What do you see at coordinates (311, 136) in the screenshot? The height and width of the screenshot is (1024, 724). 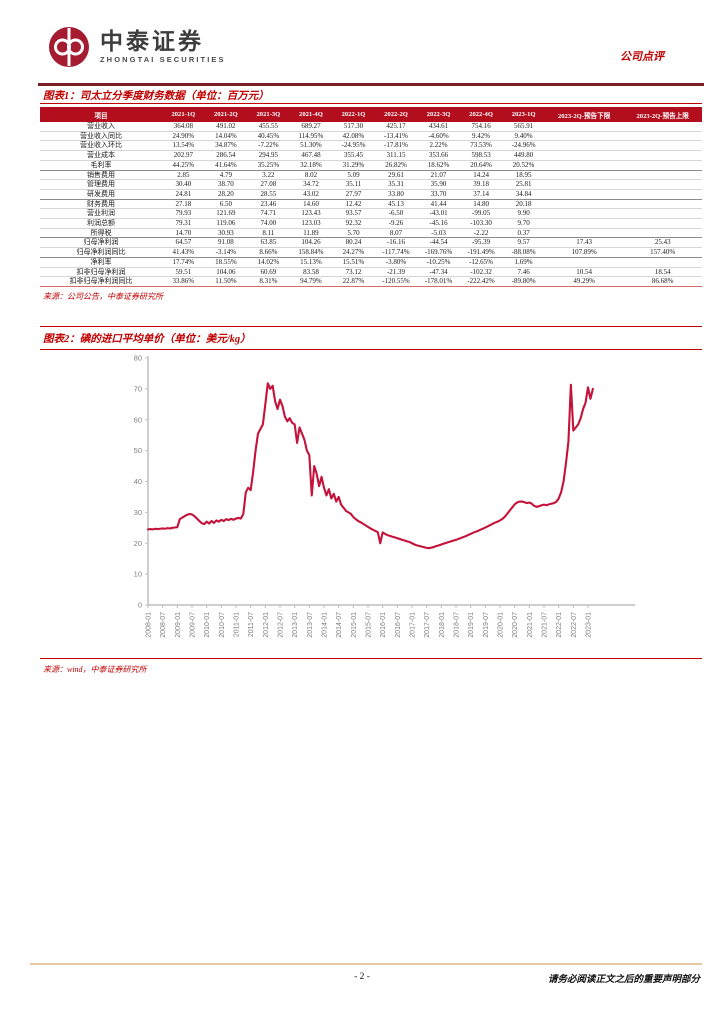 I see `table-cell: 114.95%` at bounding box center [311, 136].